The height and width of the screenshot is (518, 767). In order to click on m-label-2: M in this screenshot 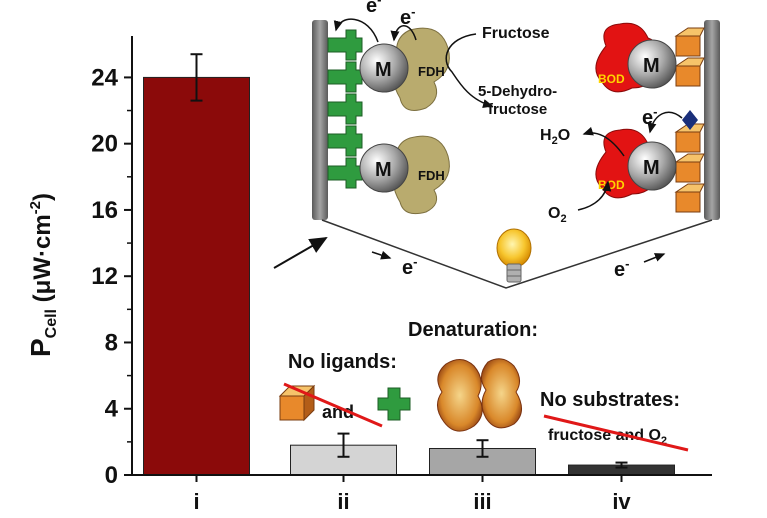, I will do `click(383, 170)`.